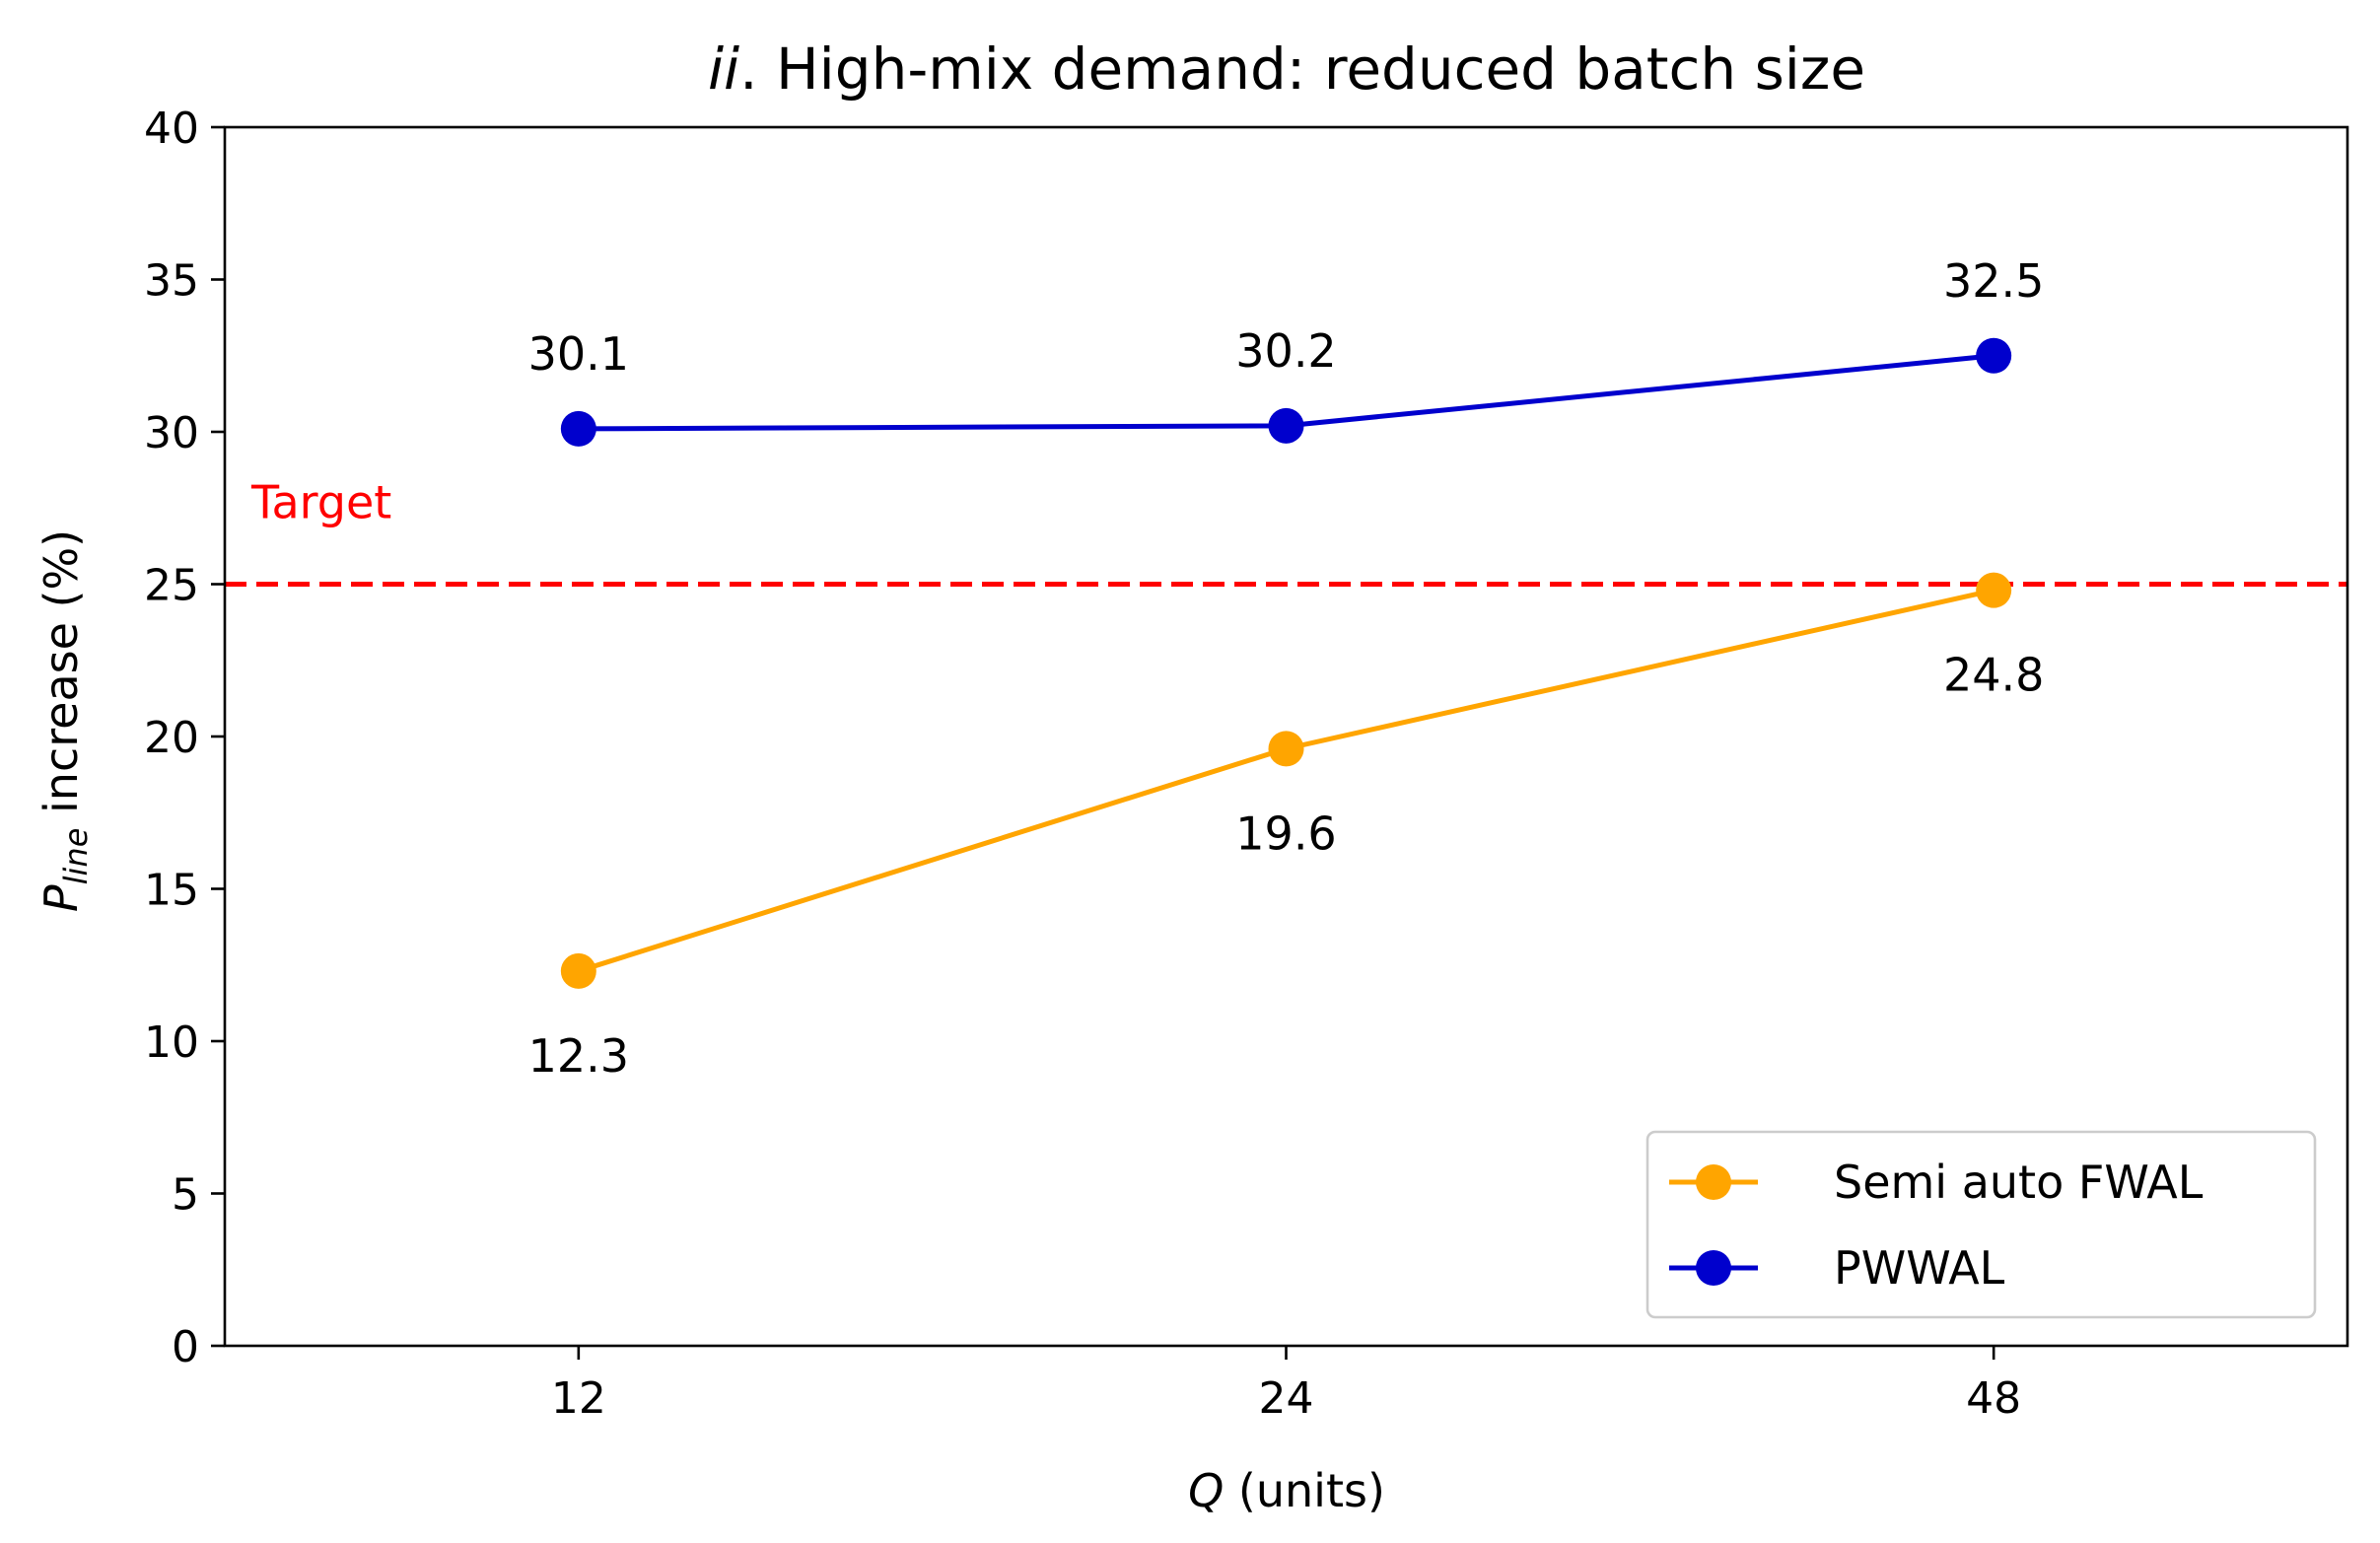  Describe the element at coordinates (1302, 69) in the screenshot. I see `title-rest: . High-mix demand: reduced batch size` at that location.